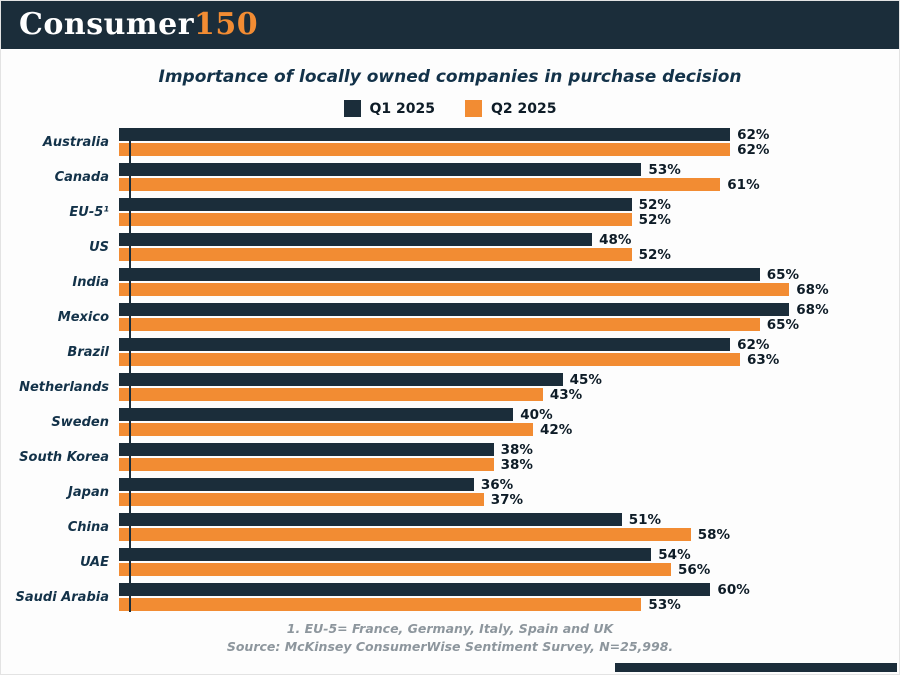 The height and width of the screenshot is (675, 900). Describe the element at coordinates (88, 527) in the screenshot. I see `category-label: China` at that location.